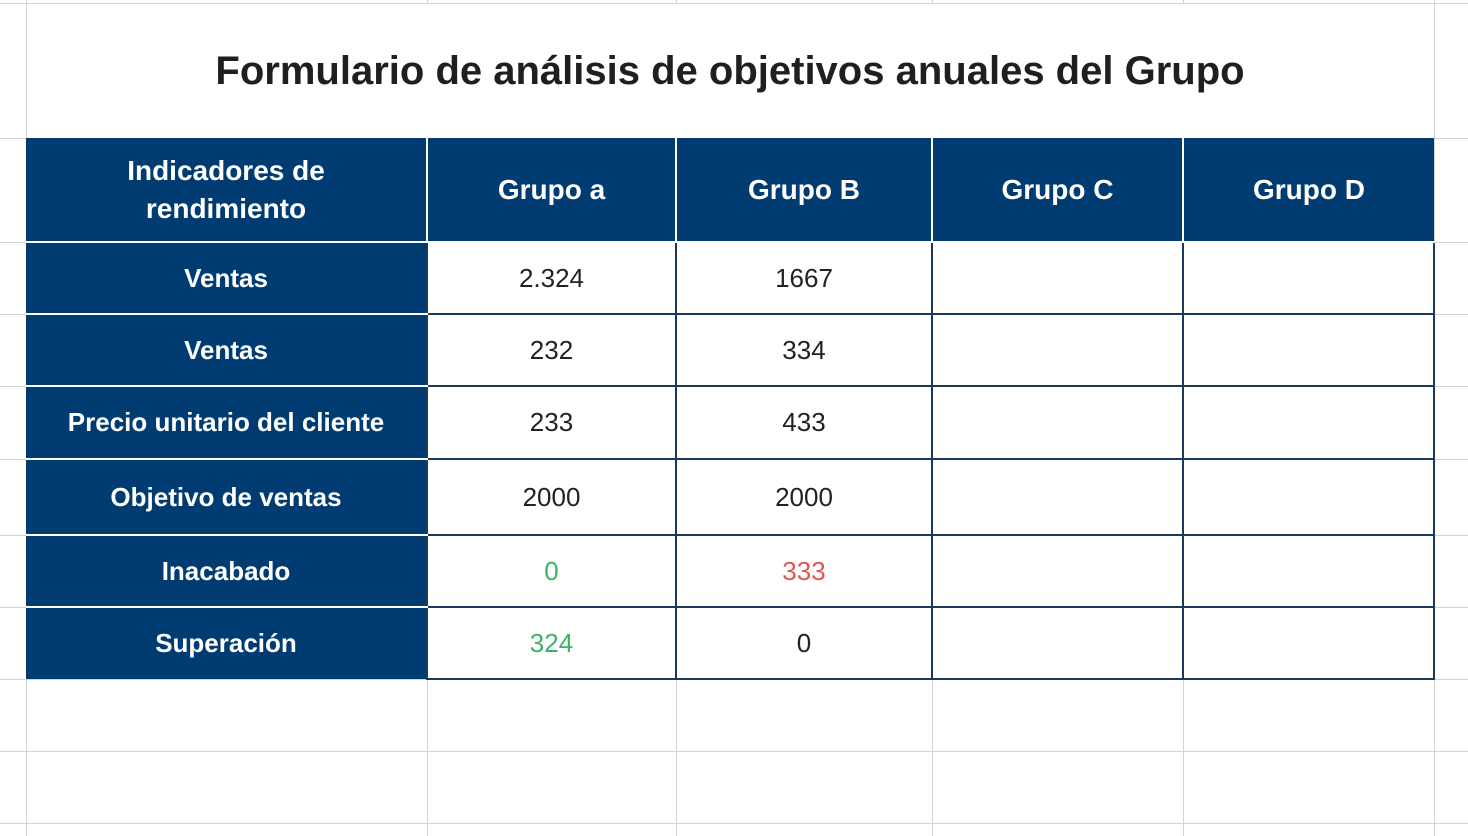 This screenshot has height=836, width=1468. Describe the element at coordinates (804, 497) in the screenshot. I see `cell-grupo-b: 2000` at that location.